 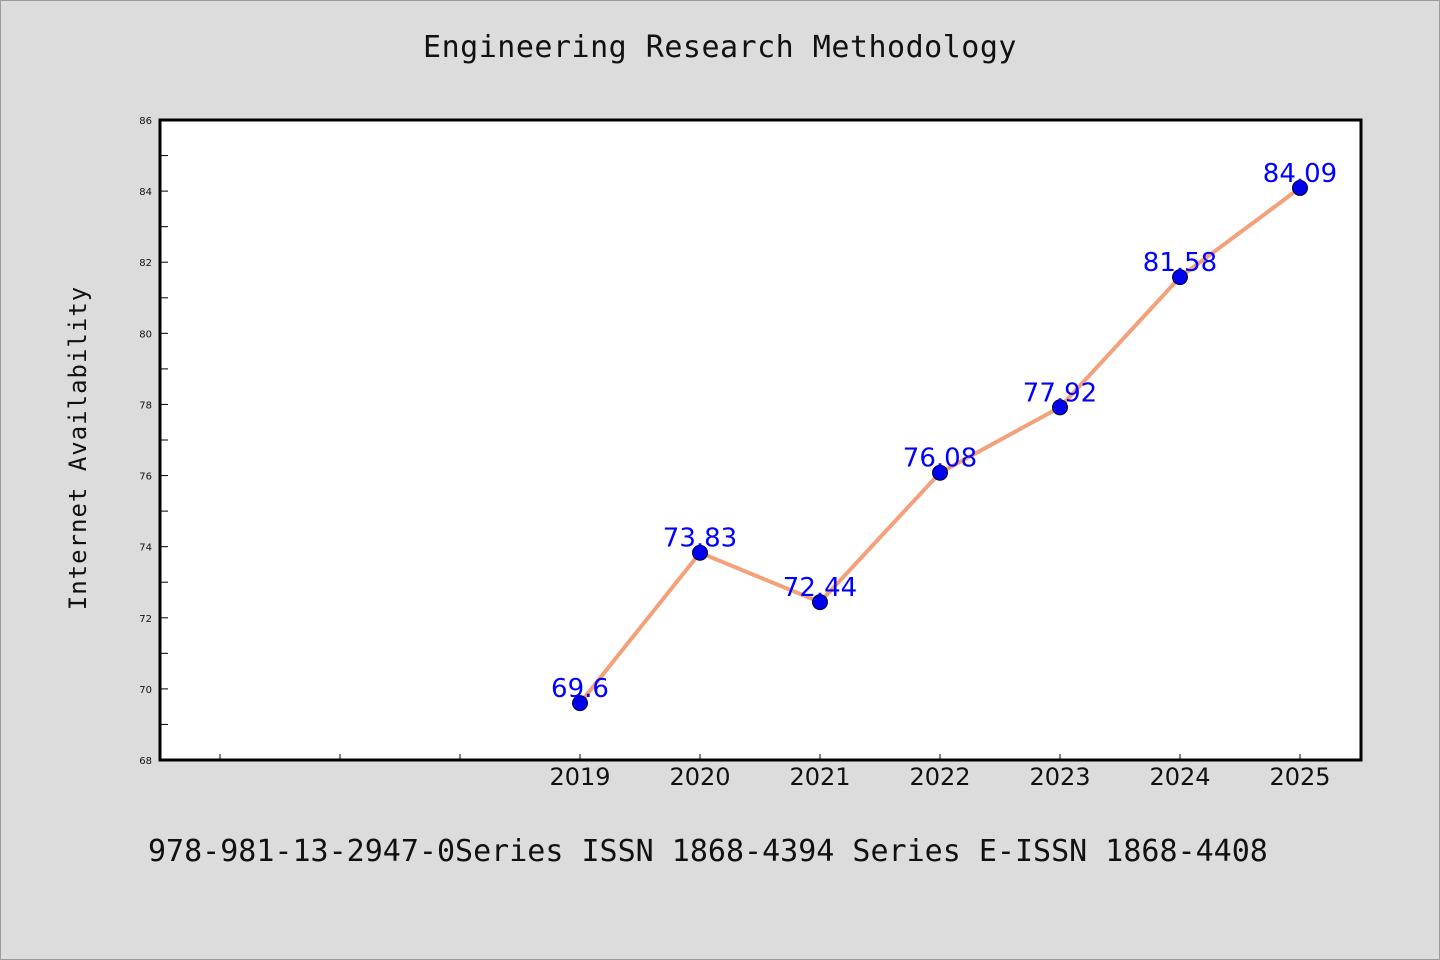 What do you see at coordinates (1180, 263) in the screenshot?
I see `data-label: 81.58` at bounding box center [1180, 263].